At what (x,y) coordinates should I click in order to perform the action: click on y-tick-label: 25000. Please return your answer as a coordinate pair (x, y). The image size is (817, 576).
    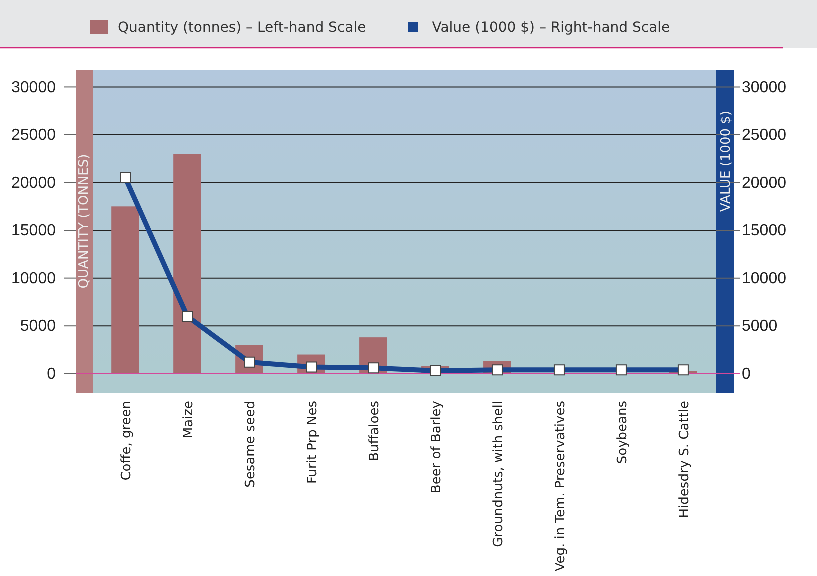
    Looking at the image, I should click on (34, 135).